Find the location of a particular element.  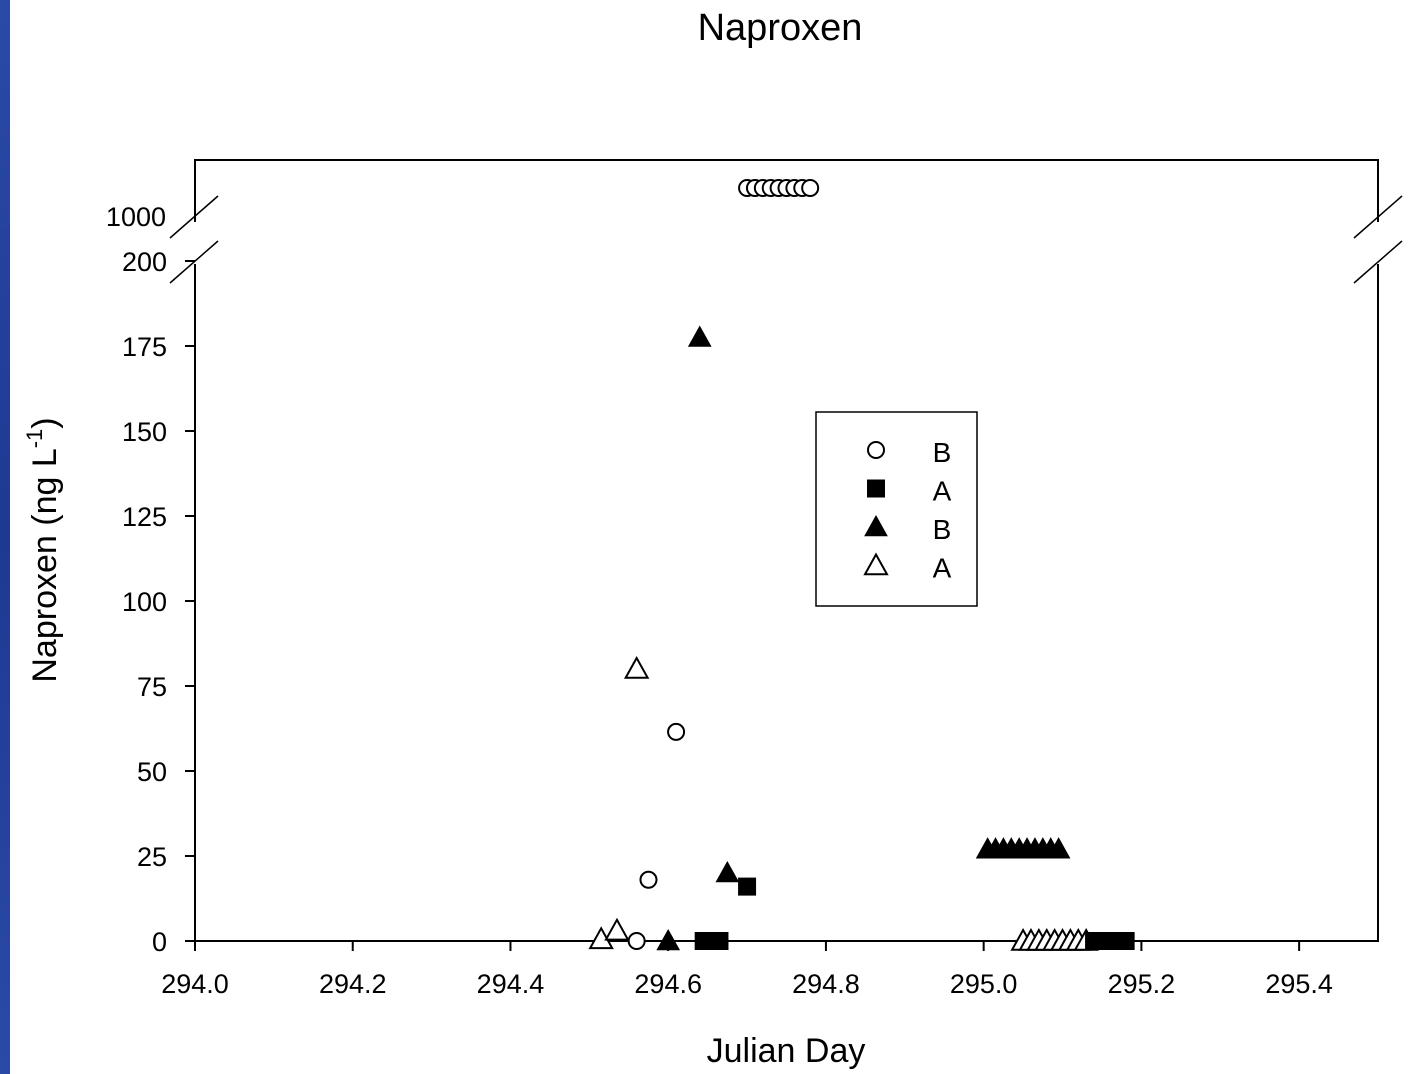

y-axis-label-superscript: -1 is located at coordinates (34, 439).